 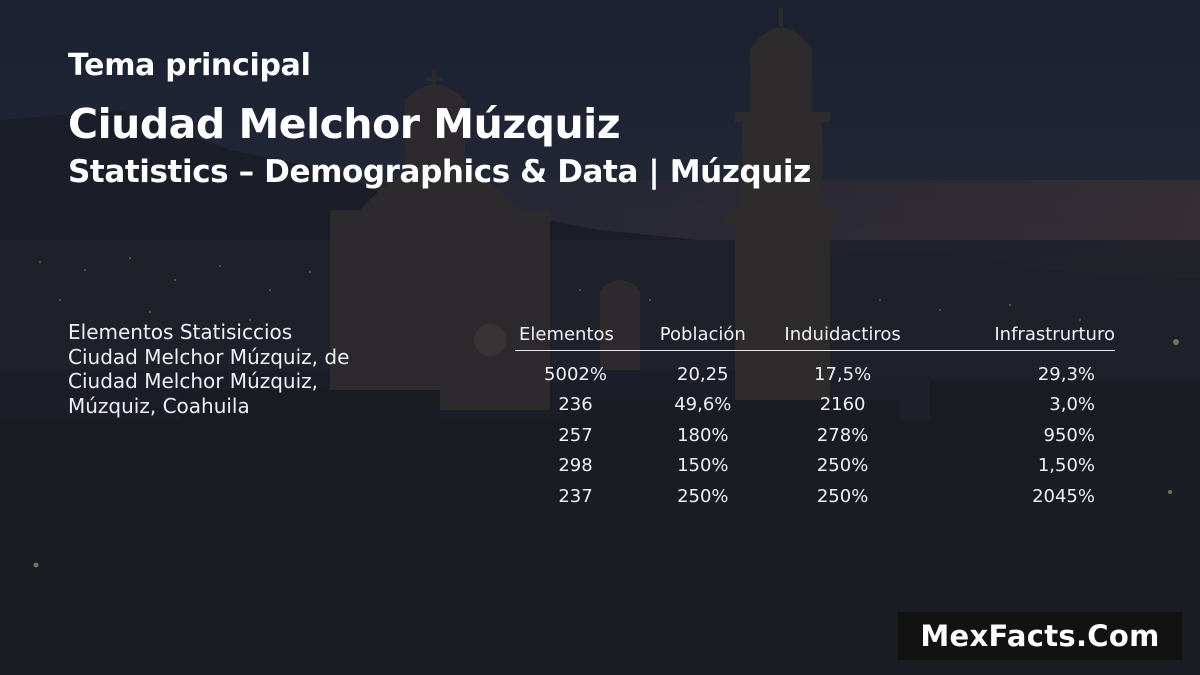 What do you see at coordinates (1063, 496) in the screenshot?
I see `table-cell: 2045%` at bounding box center [1063, 496].